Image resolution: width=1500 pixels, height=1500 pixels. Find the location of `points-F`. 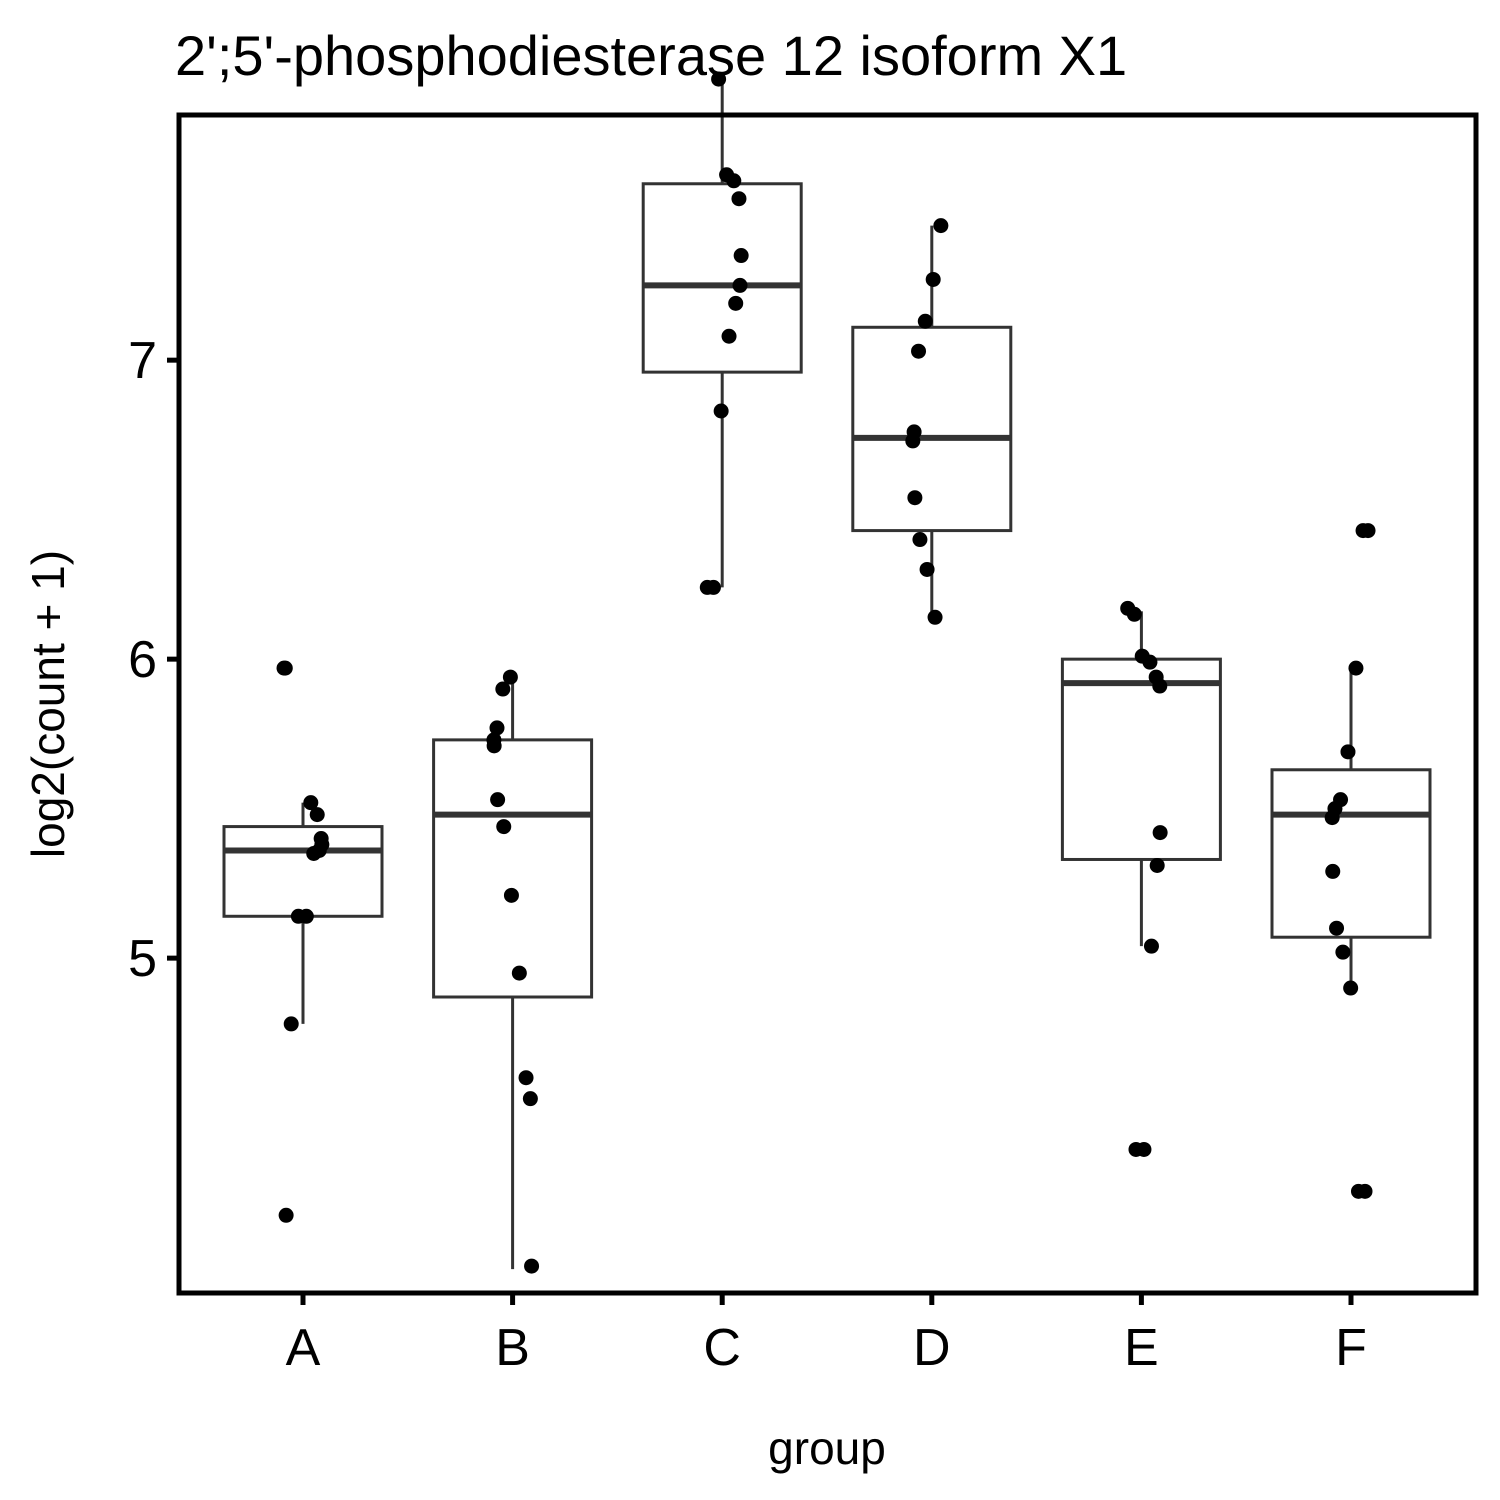

points-F is located at coordinates (1350, 861).